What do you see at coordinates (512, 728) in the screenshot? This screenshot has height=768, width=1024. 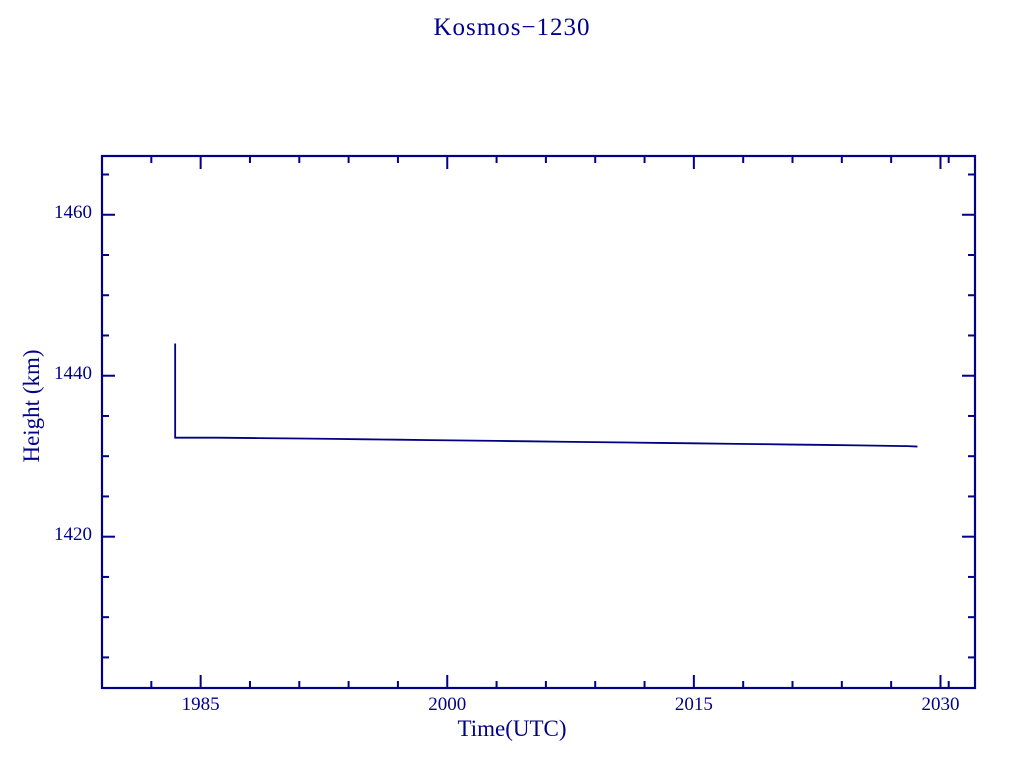 I see `x-axis-title: Time(UTC)` at bounding box center [512, 728].